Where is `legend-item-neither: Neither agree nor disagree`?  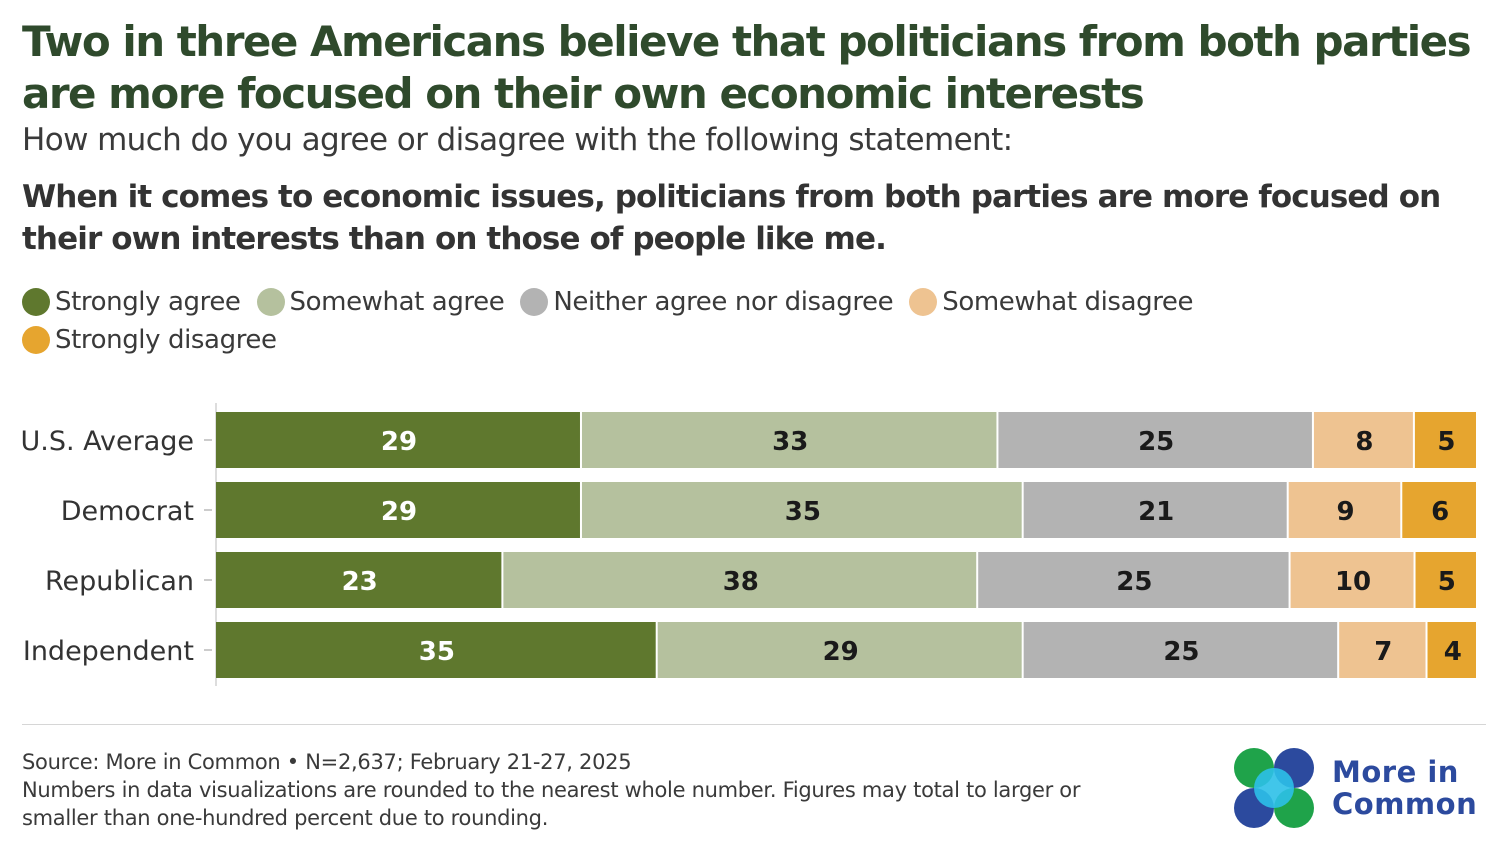
legend-item-neither: Neither agree nor disagree is located at coordinates (707, 302).